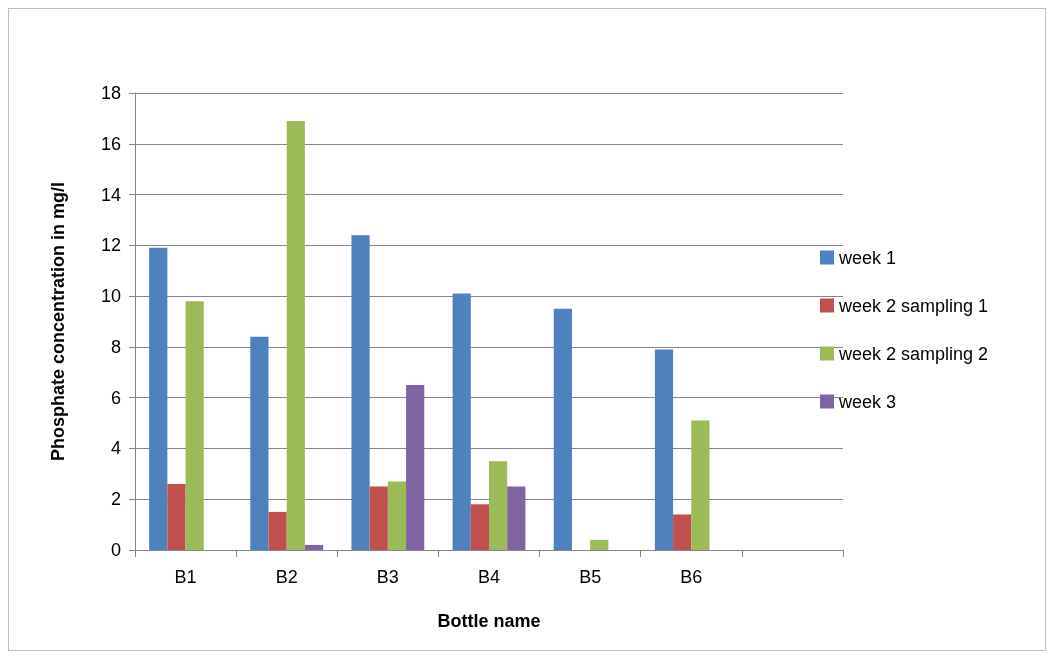 This screenshot has height=659, width=1054. Describe the element at coordinates (110, 245) in the screenshot. I see `y-tick-label: 12` at that location.